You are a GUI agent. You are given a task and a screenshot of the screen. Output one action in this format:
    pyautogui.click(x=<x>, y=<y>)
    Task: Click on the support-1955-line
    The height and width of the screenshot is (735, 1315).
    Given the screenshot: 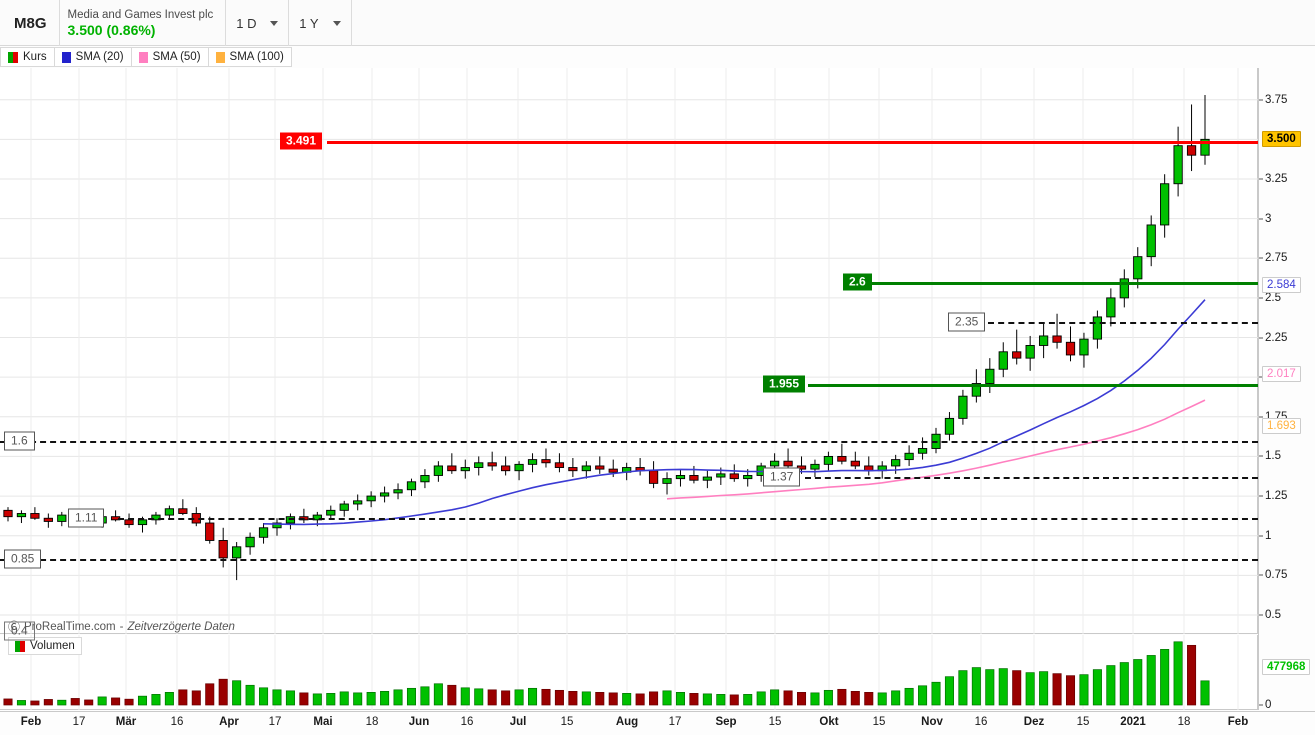 What is the action you would take?
    pyautogui.click(x=1033, y=386)
    